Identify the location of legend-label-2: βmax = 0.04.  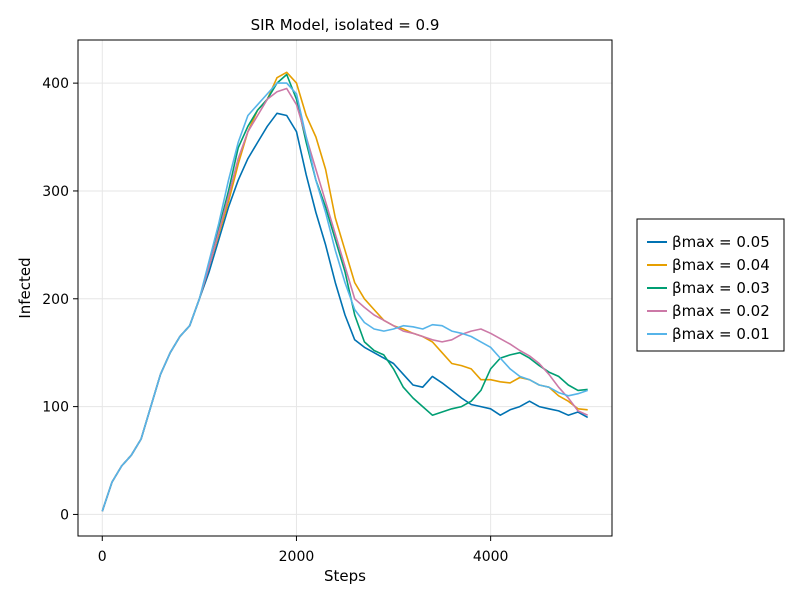
(721, 265).